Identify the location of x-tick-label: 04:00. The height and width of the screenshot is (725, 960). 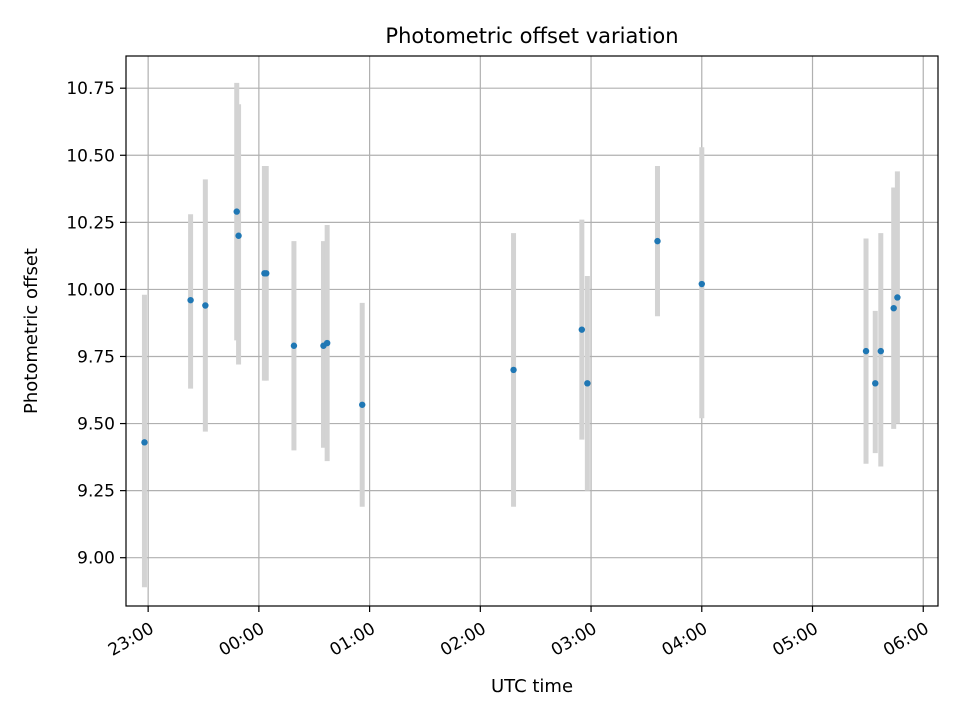
(685, 640).